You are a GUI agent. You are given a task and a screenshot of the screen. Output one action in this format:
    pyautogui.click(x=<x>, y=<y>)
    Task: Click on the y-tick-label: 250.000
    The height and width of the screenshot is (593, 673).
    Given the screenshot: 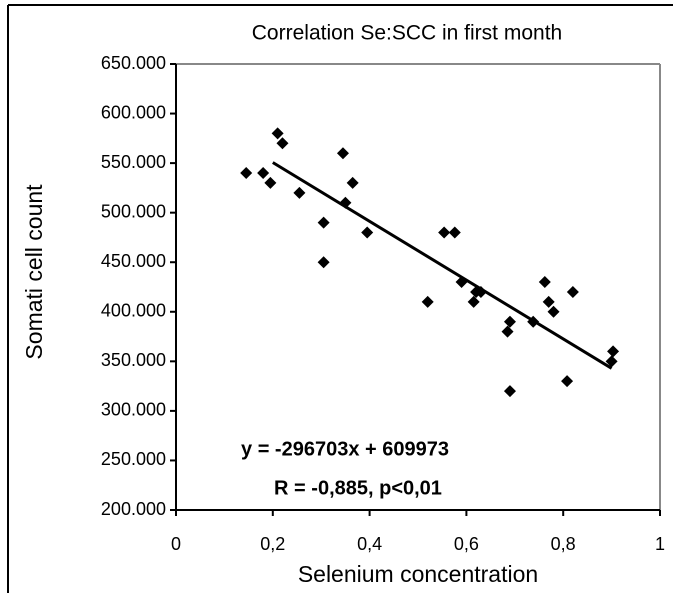 What is the action you would take?
    pyautogui.click(x=133, y=459)
    